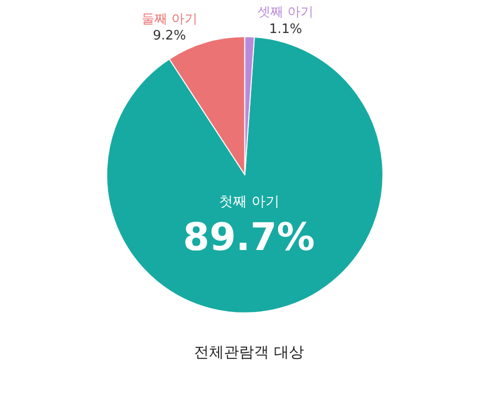 This screenshot has height=414, width=490. I want to click on slice-label: 둘째 아기, so click(169, 19).